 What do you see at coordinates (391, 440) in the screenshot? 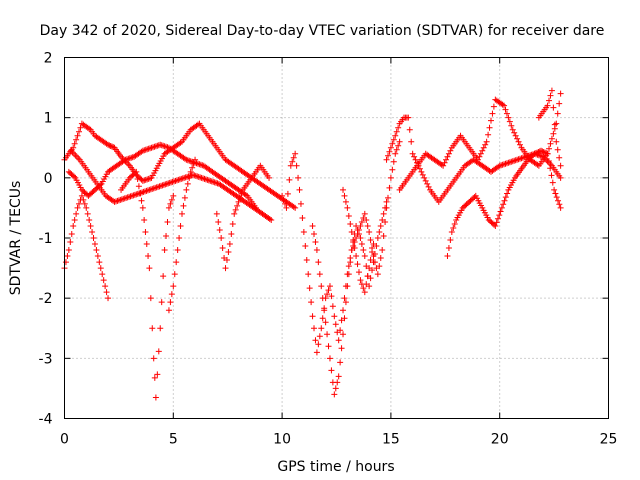
I see `x-tick-label: 15` at bounding box center [391, 440].